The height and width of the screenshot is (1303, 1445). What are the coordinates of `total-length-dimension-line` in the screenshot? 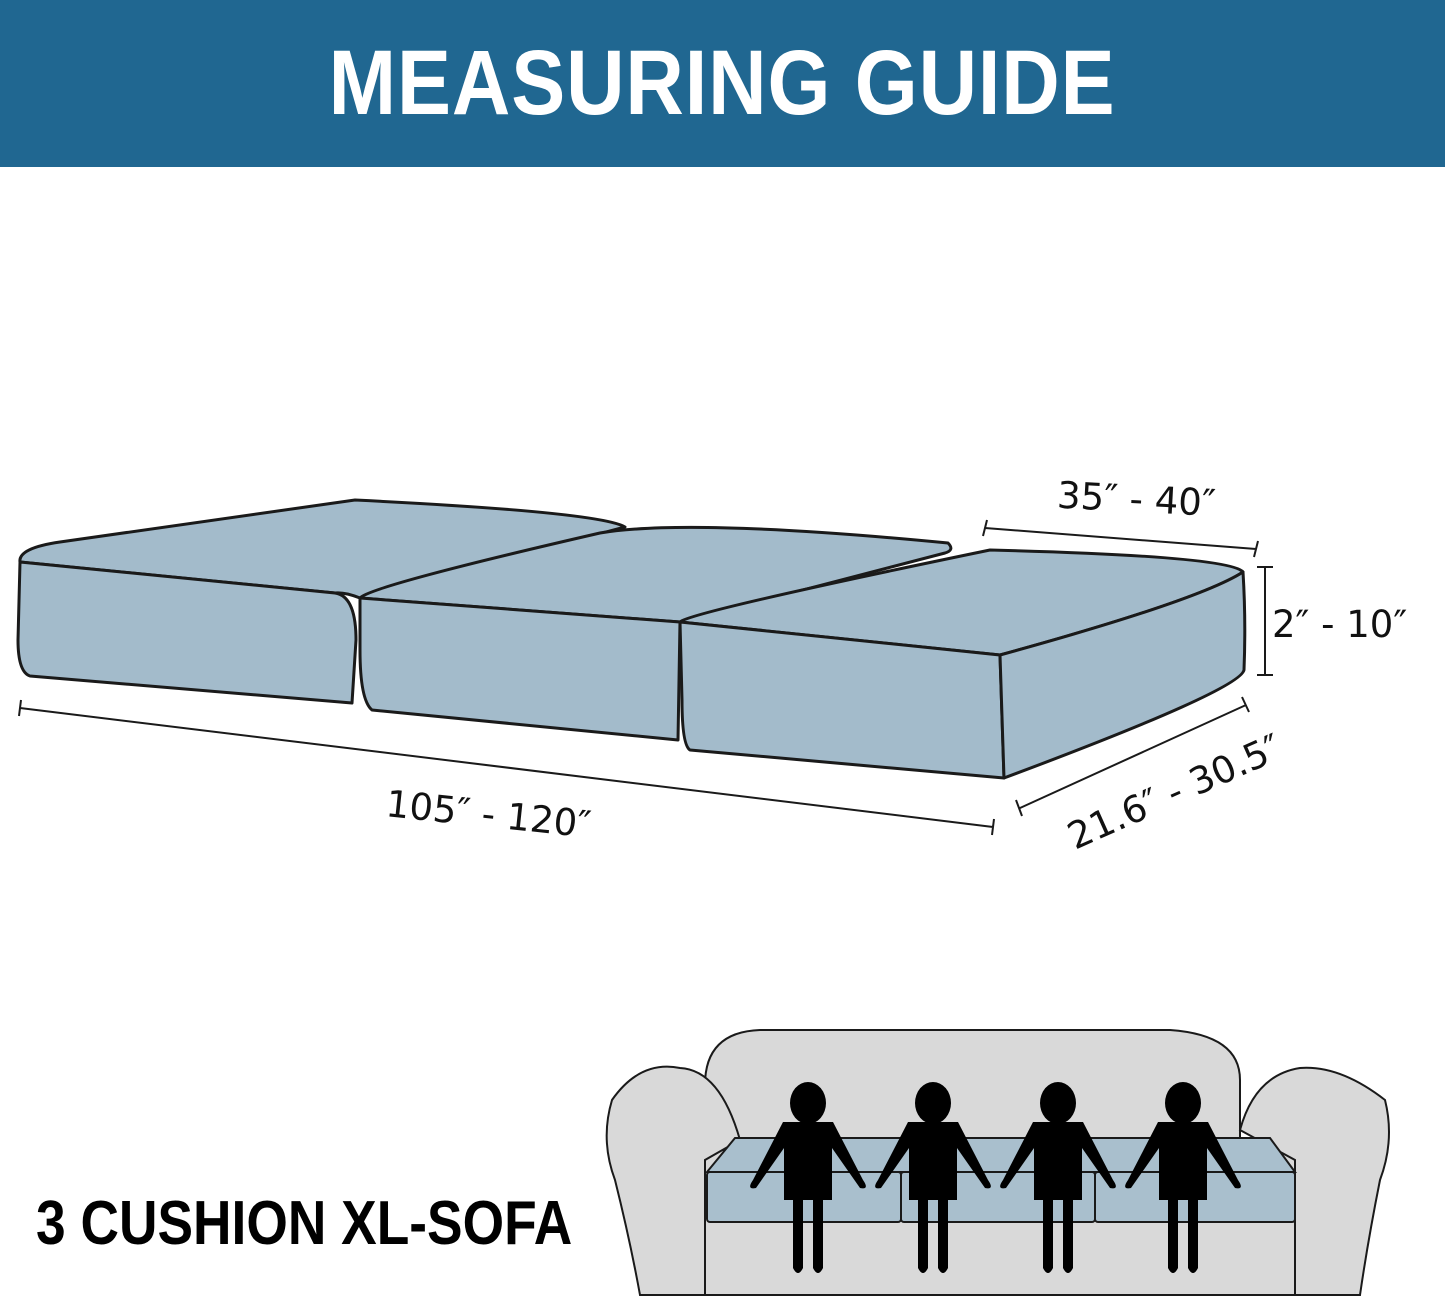 It's located at (506, 767).